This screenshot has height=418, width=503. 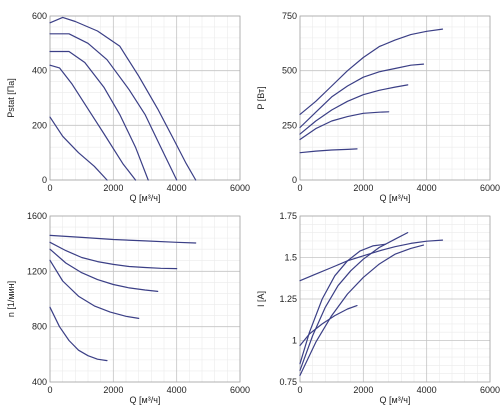 What do you see at coordinates (39, 125) in the screenshot?
I see `pstat-y-tick-label: 200` at bounding box center [39, 125].